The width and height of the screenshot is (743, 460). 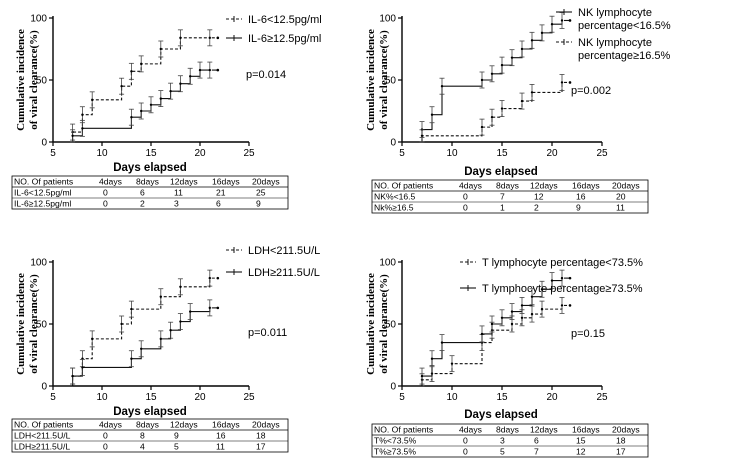 What do you see at coordinates (34, 80) in the screenshot?
I see `y-axis-label-line: of viral clearance(%)` at bounding box center [34, 80].